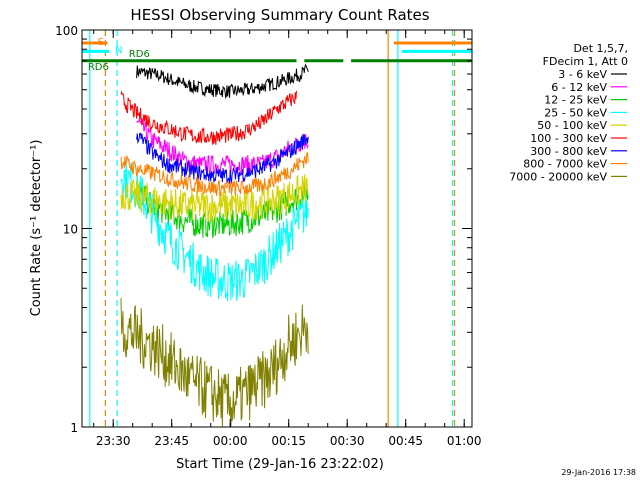 The image size is (640, 480). What do you see at coordinates (113, 441) in the screenshot?
I see `x-tick-label: 23:30` at bounding box center [113, 441].